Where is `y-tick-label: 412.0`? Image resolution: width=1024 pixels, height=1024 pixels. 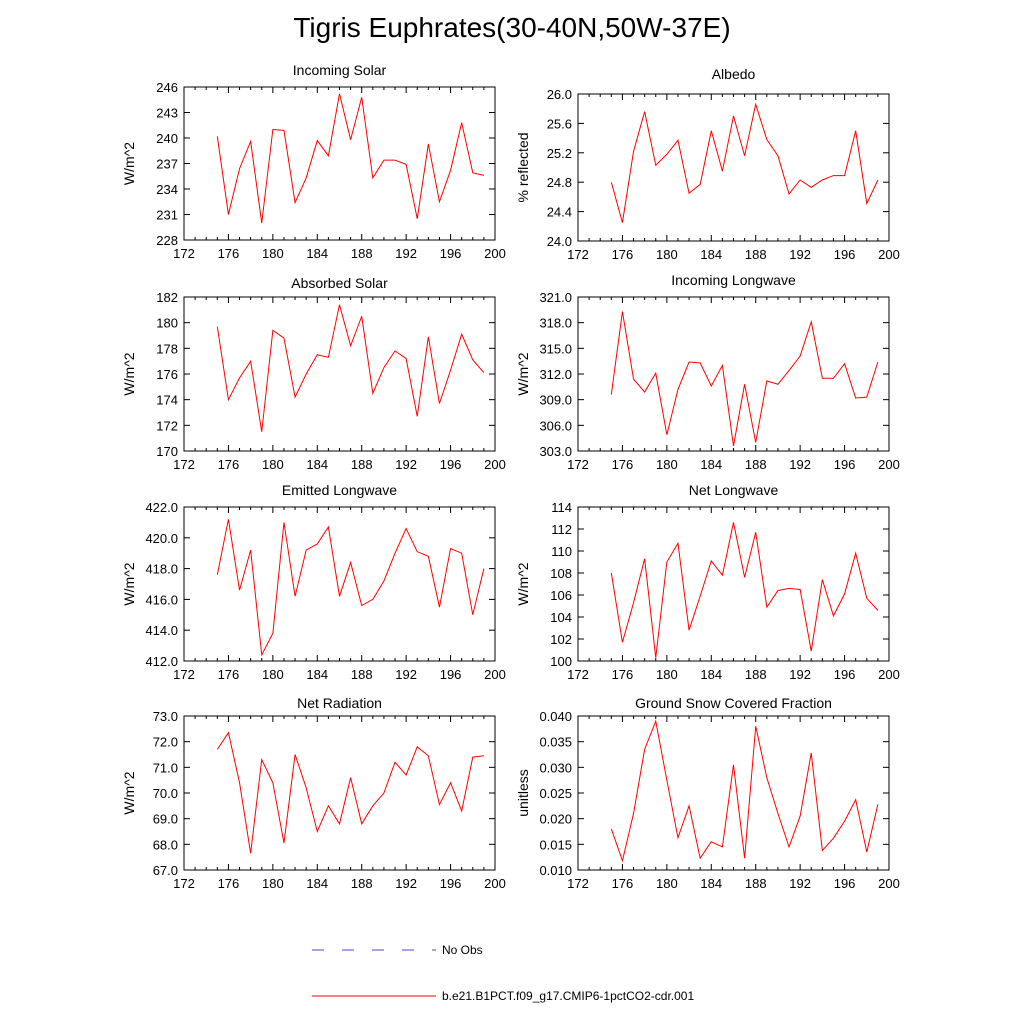 y-tick-label: 412.0 is located at coordinates (161, 661).